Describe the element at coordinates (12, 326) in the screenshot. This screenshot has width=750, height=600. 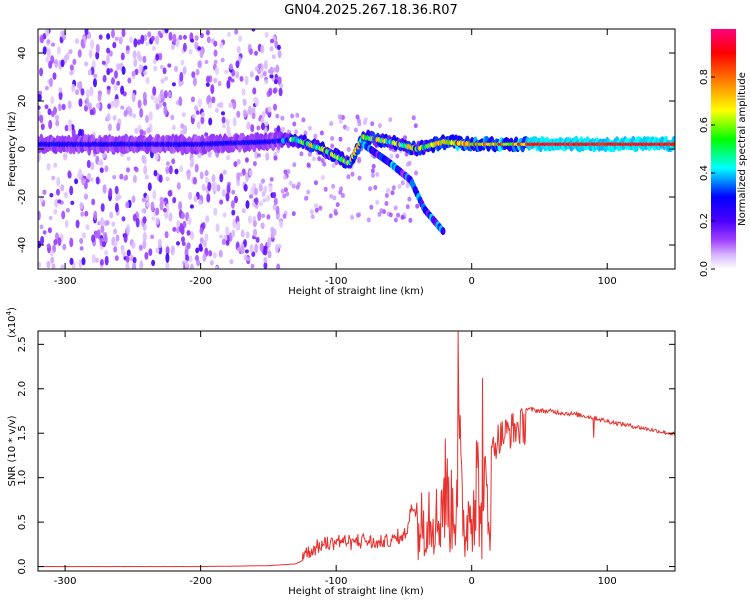
I see `snr-multiplier-prefix: (x10` at that location.